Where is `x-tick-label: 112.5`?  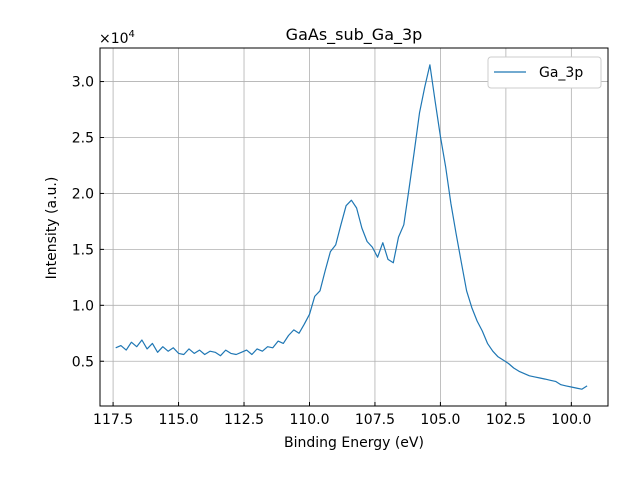 x-tick-label: 112.5 is located at coordinates (244, 420).